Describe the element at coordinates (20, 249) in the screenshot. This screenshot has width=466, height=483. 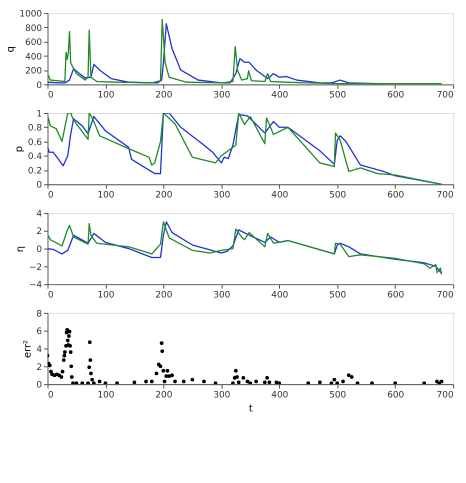
I see `y-axis-title: η` at that location.